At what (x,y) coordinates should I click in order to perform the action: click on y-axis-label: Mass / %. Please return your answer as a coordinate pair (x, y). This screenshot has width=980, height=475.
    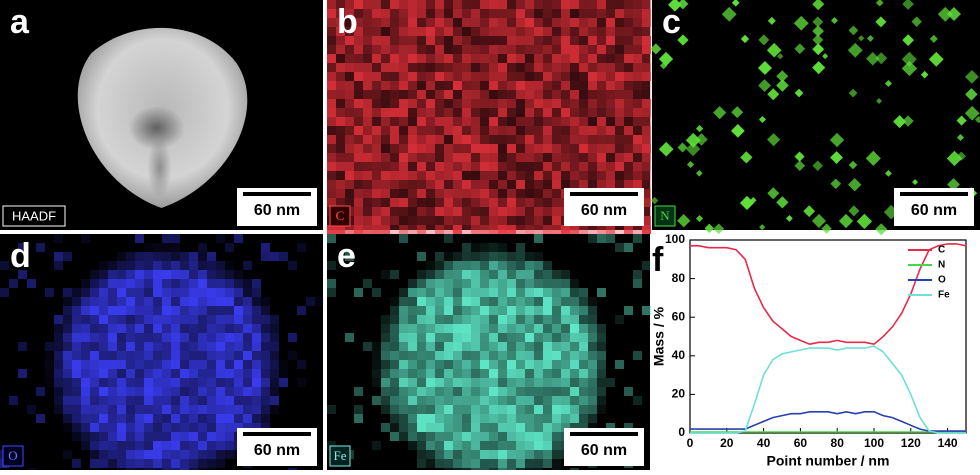
    Looking at the image, I should click on (659, 336).